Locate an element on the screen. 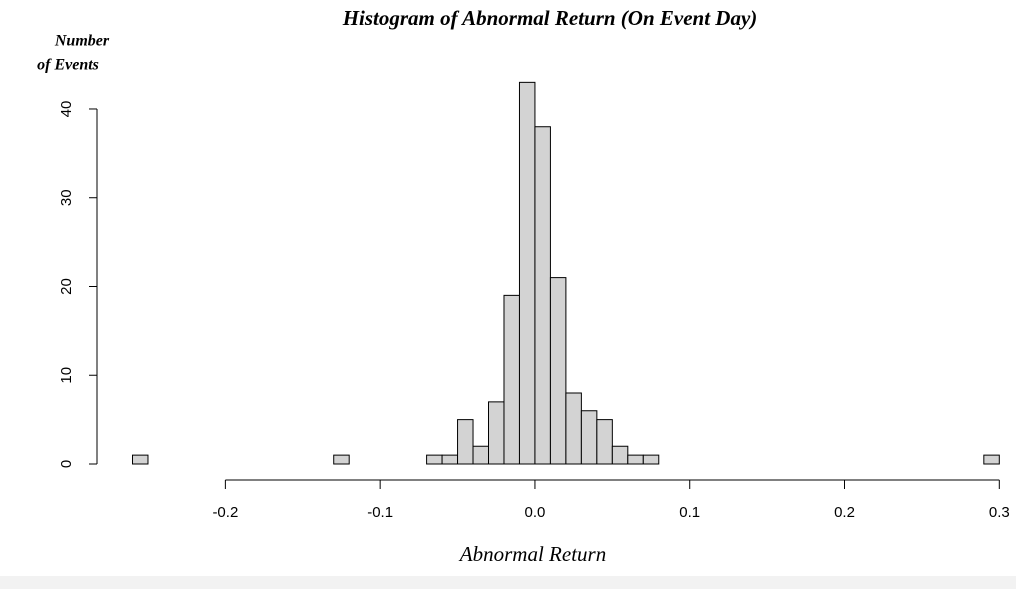 The height and width of the screenshot is (589, 1016). x-axis-label: Abnormal Return is located at coordinates (532, 554).